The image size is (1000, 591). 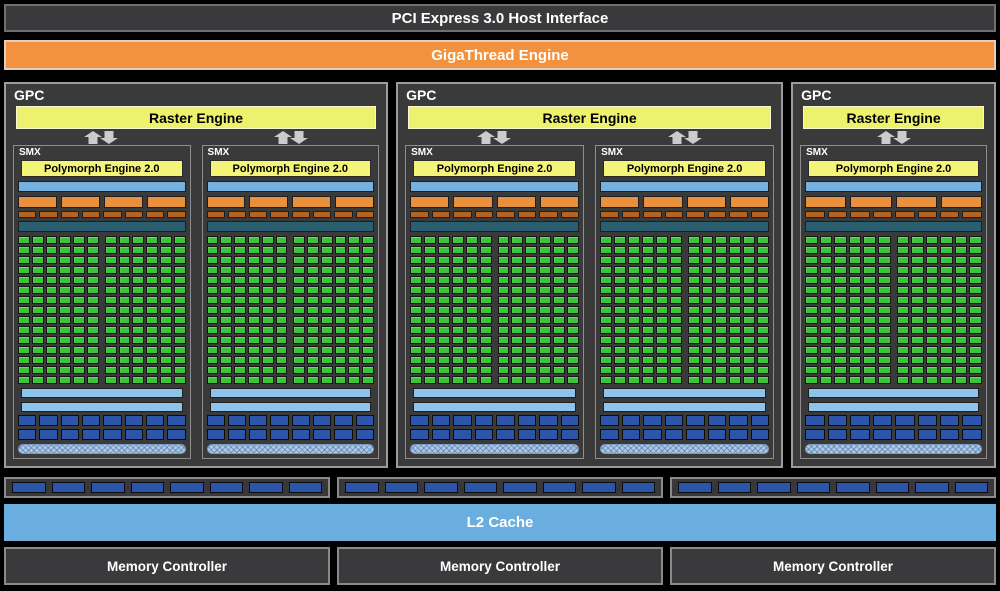 I want to click on bidirectional-arrow-icon, so click(x=685, y=137).